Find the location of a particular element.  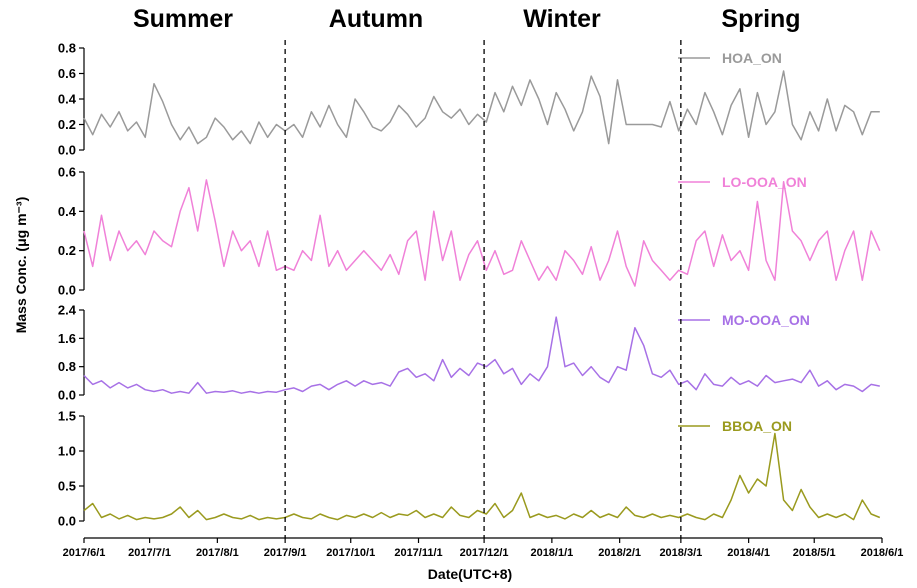

x-tick-label: 2018/5/1 is located at coordinates (814, 553).